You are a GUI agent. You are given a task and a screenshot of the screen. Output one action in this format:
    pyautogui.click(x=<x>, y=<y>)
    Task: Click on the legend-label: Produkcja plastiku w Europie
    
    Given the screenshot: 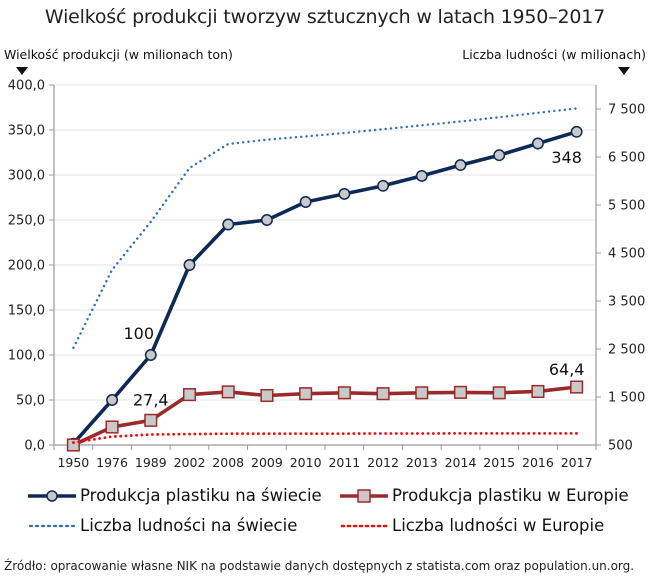 What is the action you would take?
    pyautogui.click(x=510, y=495)
    